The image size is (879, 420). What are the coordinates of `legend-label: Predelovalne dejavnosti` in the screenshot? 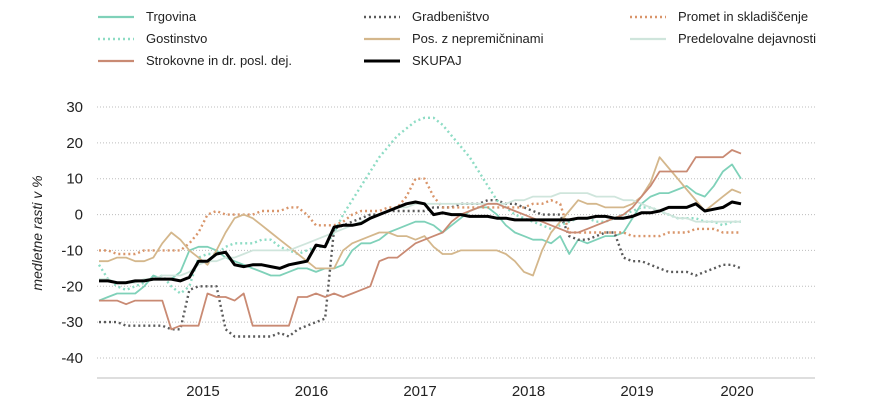 It's located at (747, 38).